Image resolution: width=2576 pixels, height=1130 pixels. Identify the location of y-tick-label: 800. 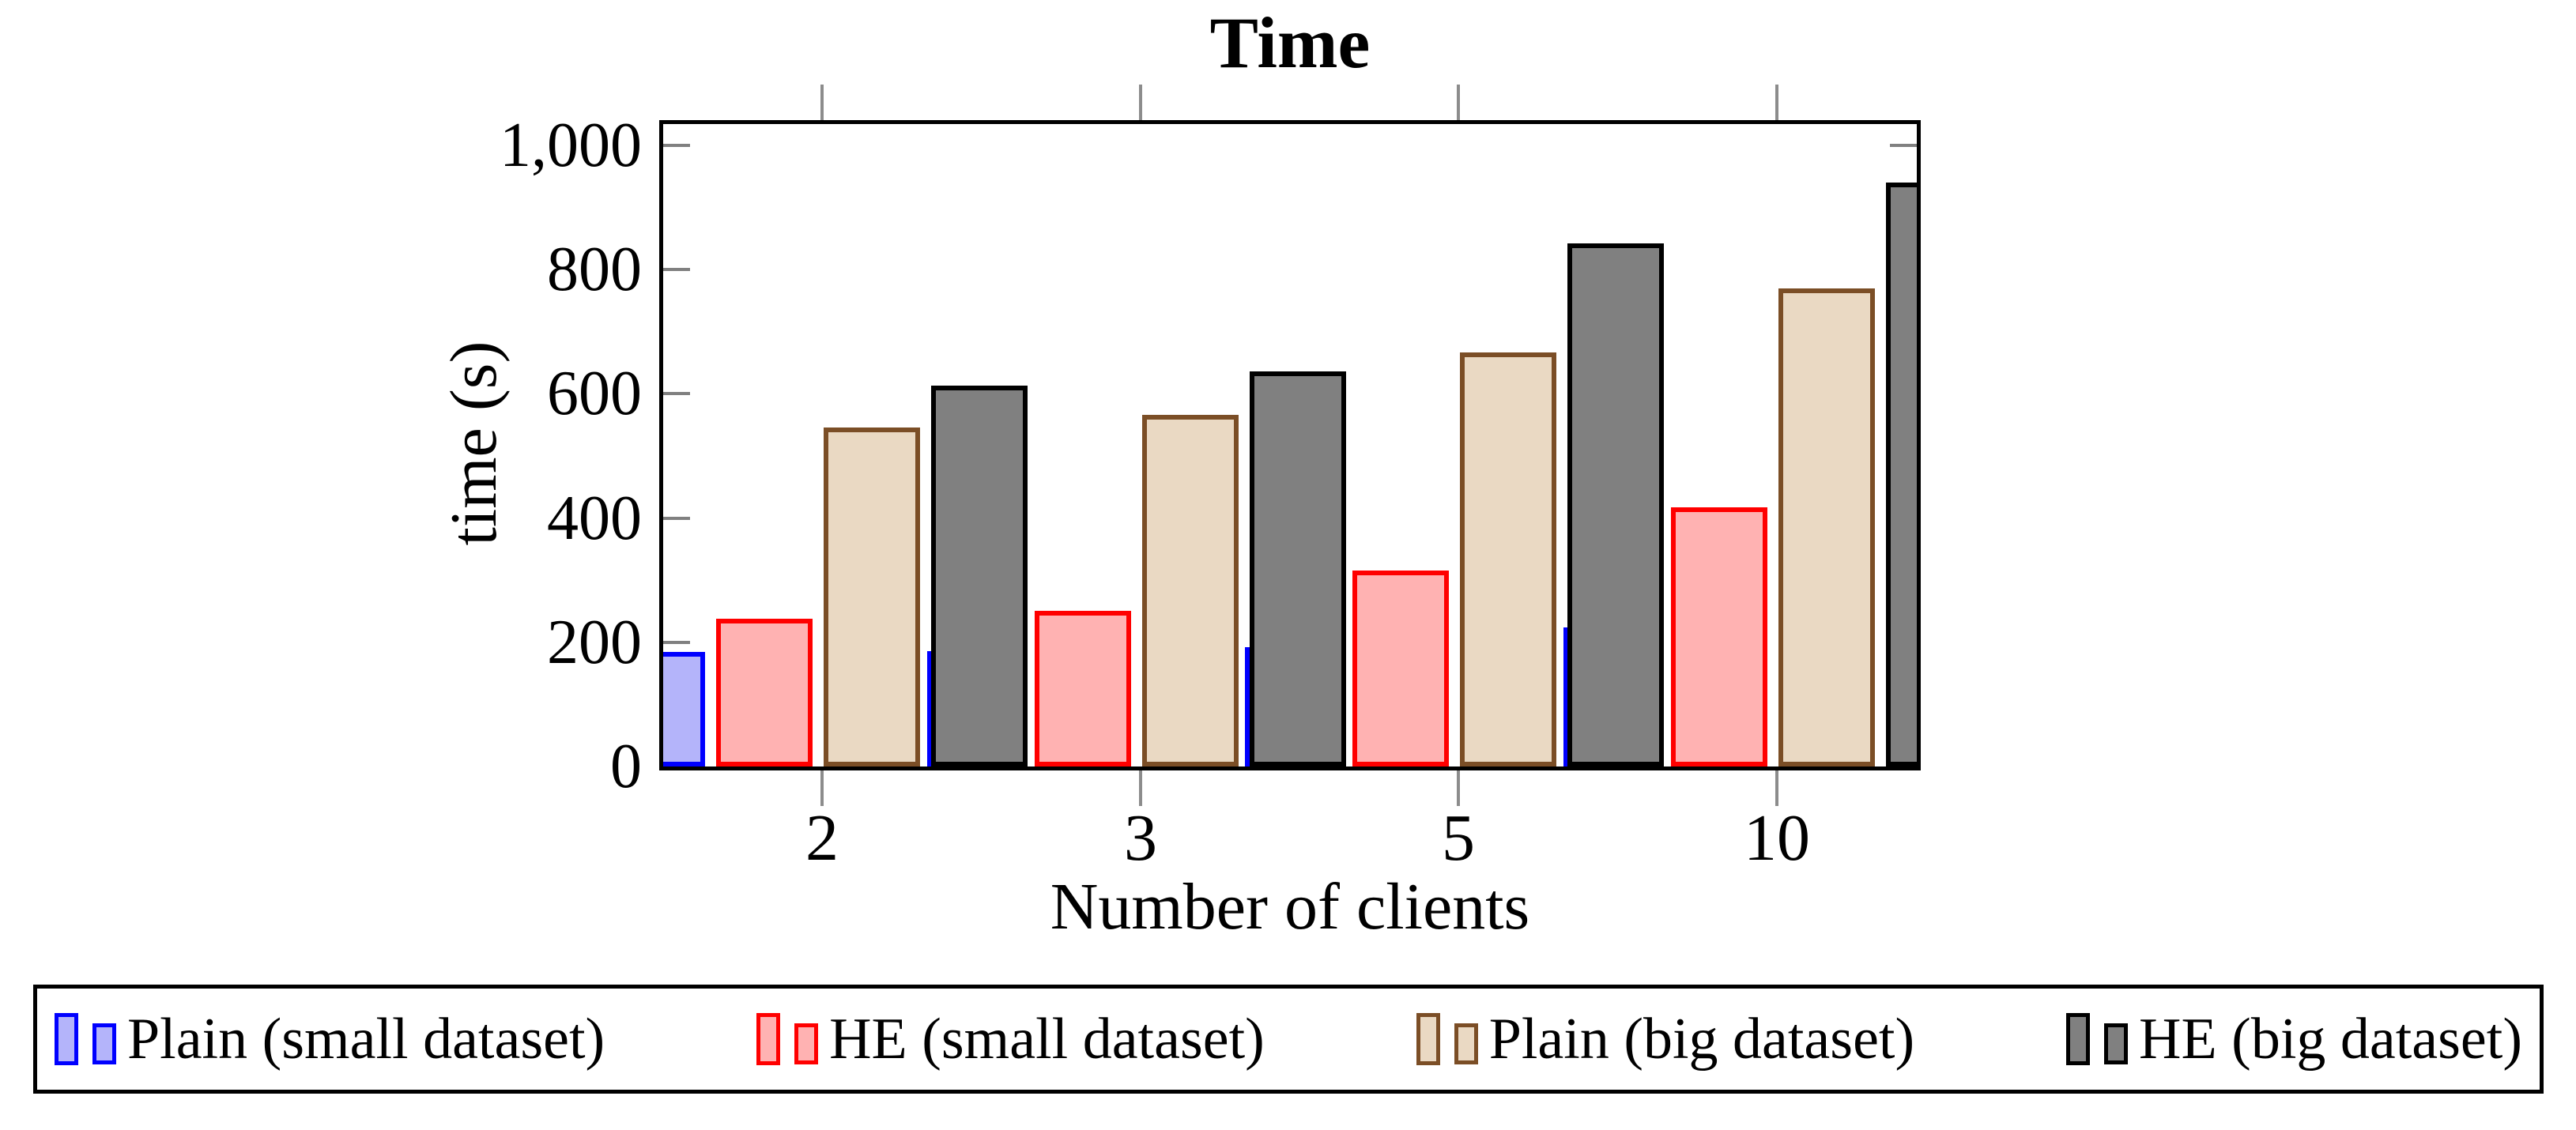
(594, 270).